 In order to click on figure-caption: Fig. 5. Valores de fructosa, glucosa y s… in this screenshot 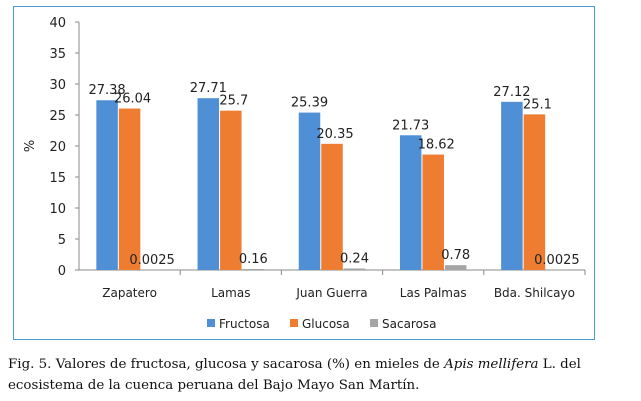, I will do `click(321, 375)`.